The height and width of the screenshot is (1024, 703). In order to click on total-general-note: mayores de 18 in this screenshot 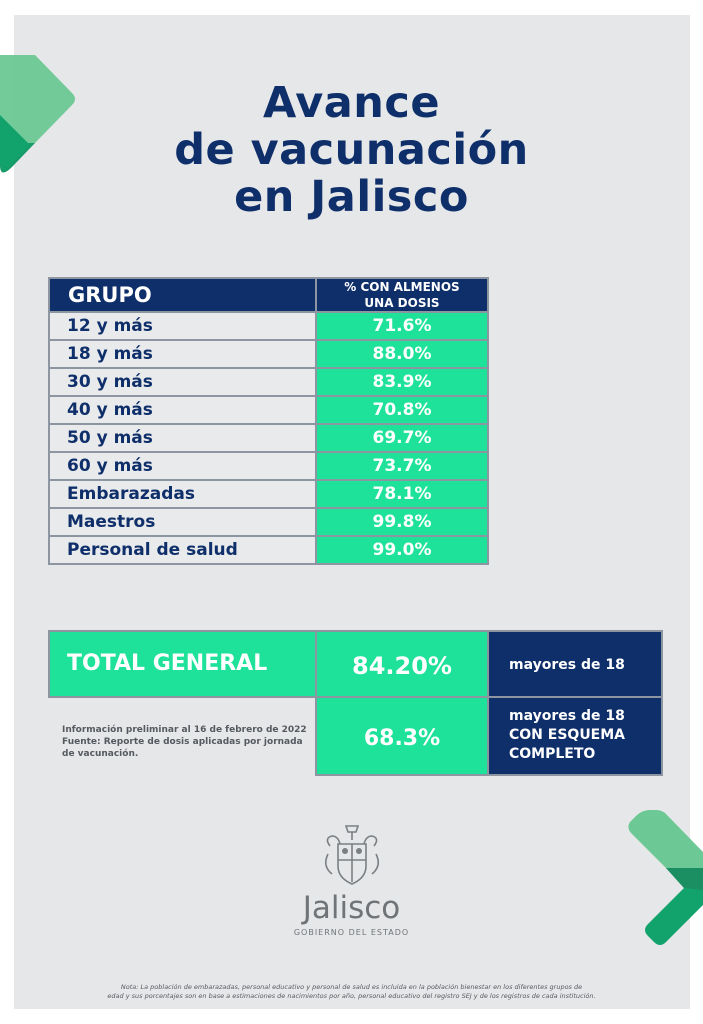, I will do `click(575, 664)`.